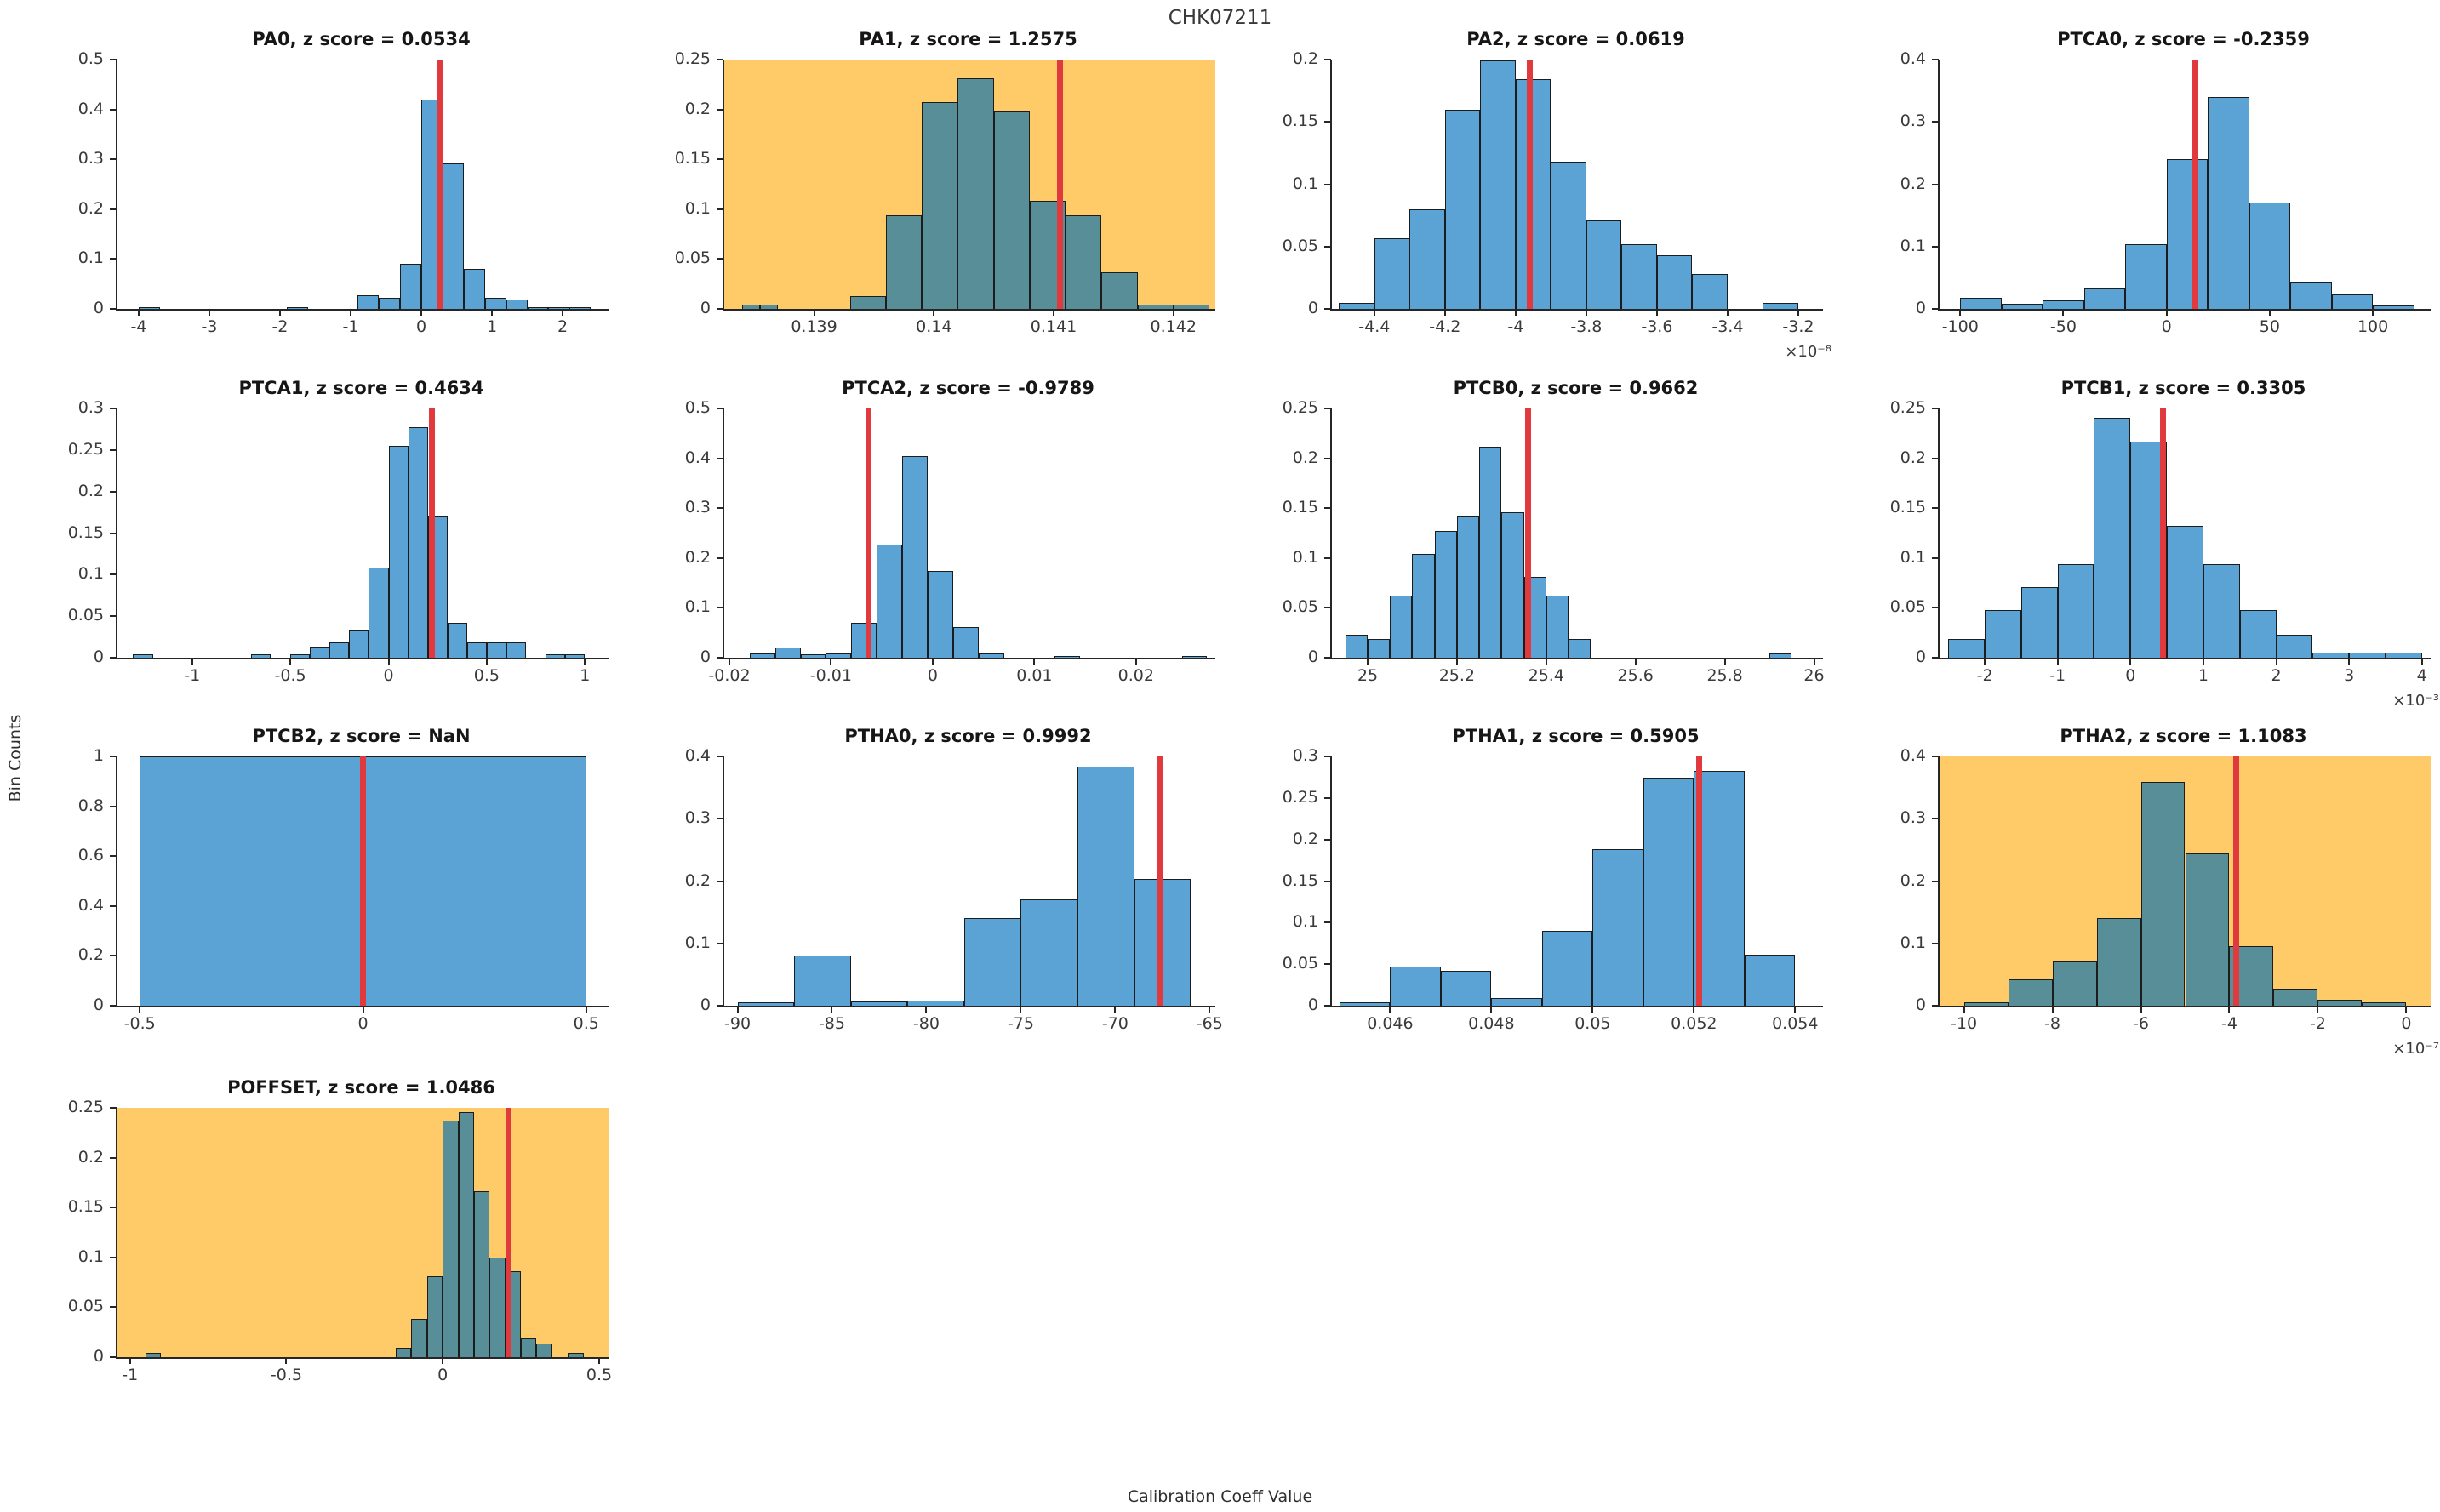 This screenshot has width=2440, height=1512. What do you see at coordinates (2183, 39) in the screenshot?
I see `subplot-title-PTCA0: PTCA0, z score = -0.2359` at bounding box center [2183, 39].